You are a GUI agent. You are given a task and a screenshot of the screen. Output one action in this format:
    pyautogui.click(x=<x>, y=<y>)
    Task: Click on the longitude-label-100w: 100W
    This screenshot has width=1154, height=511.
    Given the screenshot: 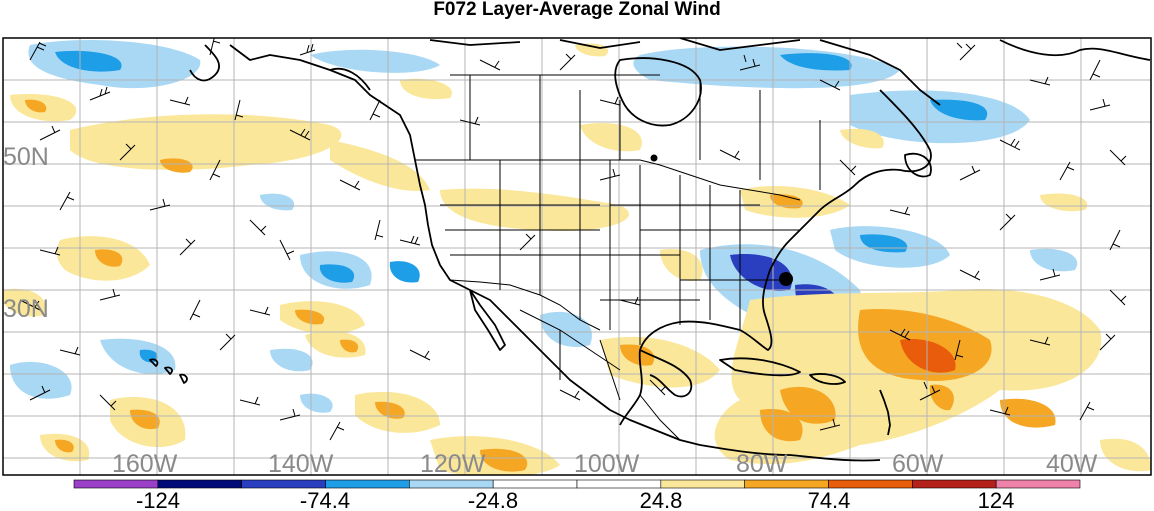 What is the action you would take?
    pyautogui.click(x=607, y=464)
    